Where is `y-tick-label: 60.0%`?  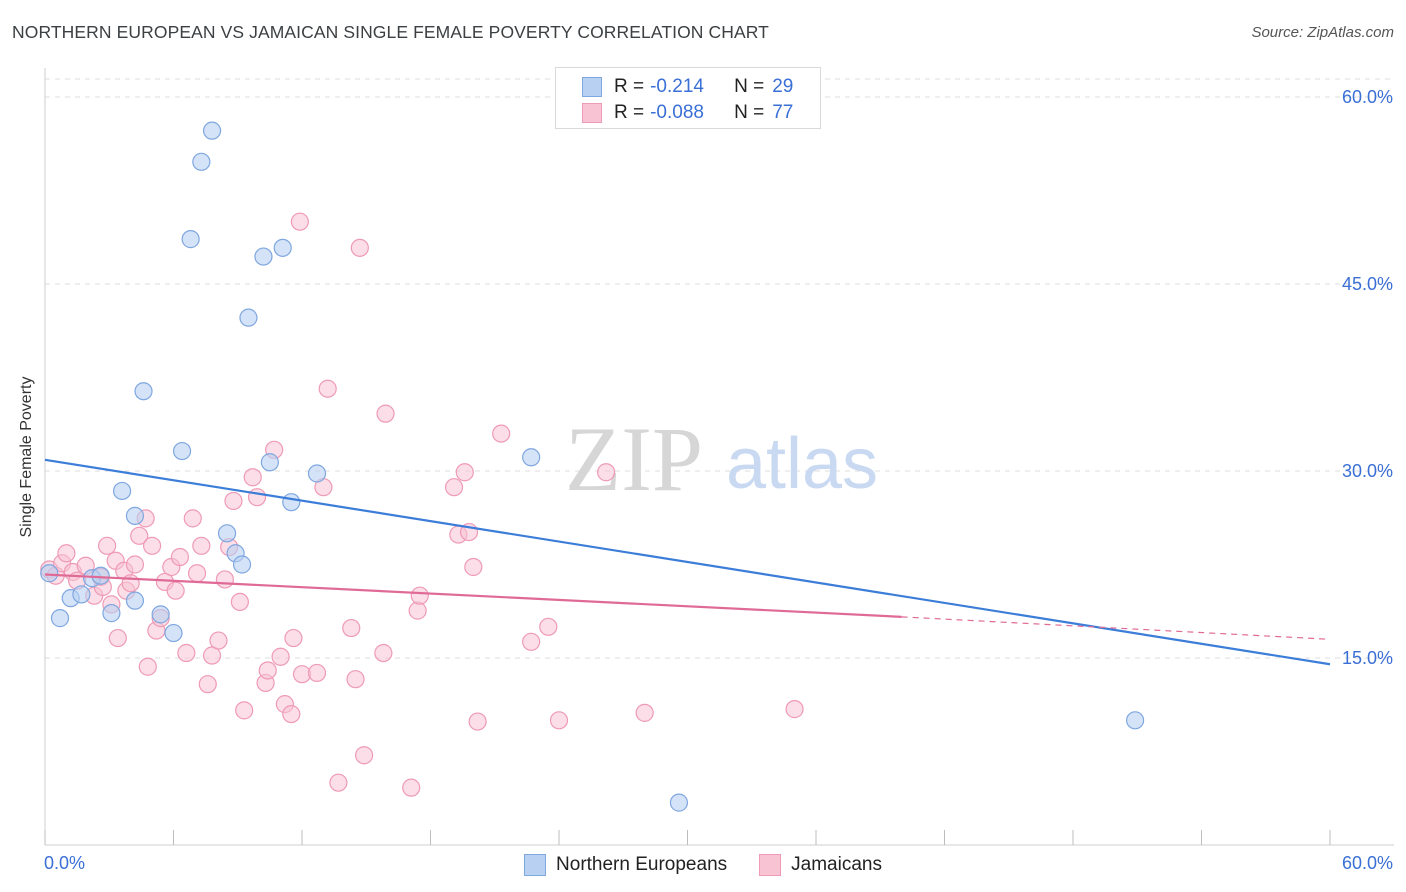
y-tick-label: 60.0% is located at coordinates (1367, 97).